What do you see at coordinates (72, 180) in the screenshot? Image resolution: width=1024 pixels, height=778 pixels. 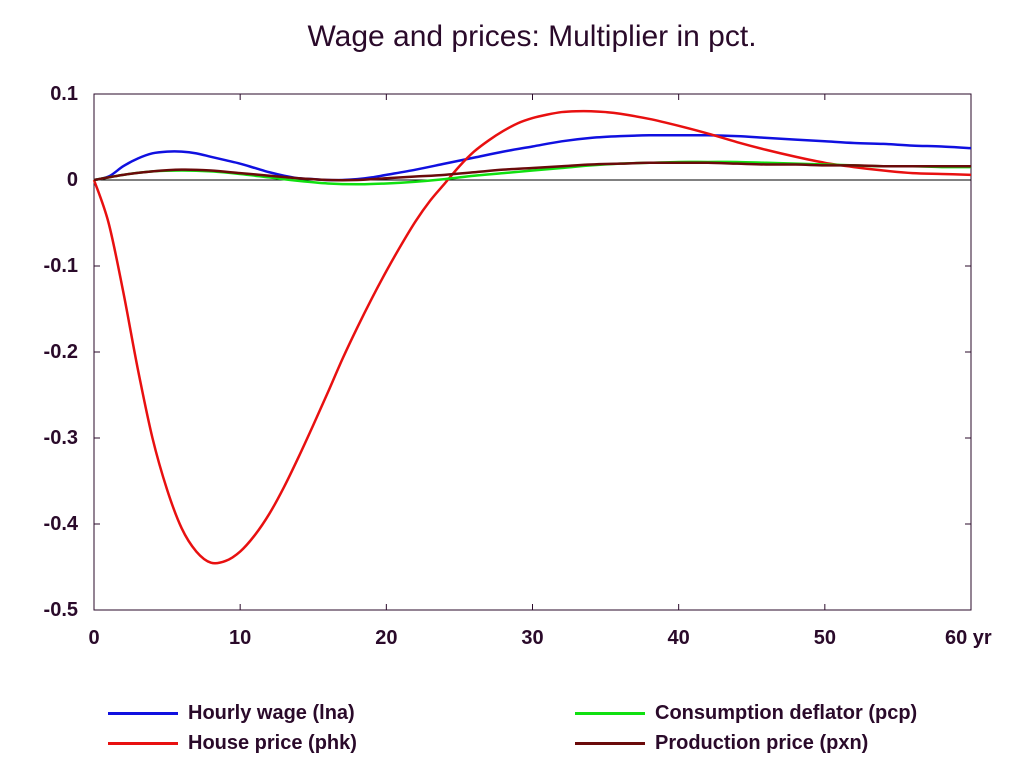 I see `y-tick-label: 0` at bounding box center [72, 180].